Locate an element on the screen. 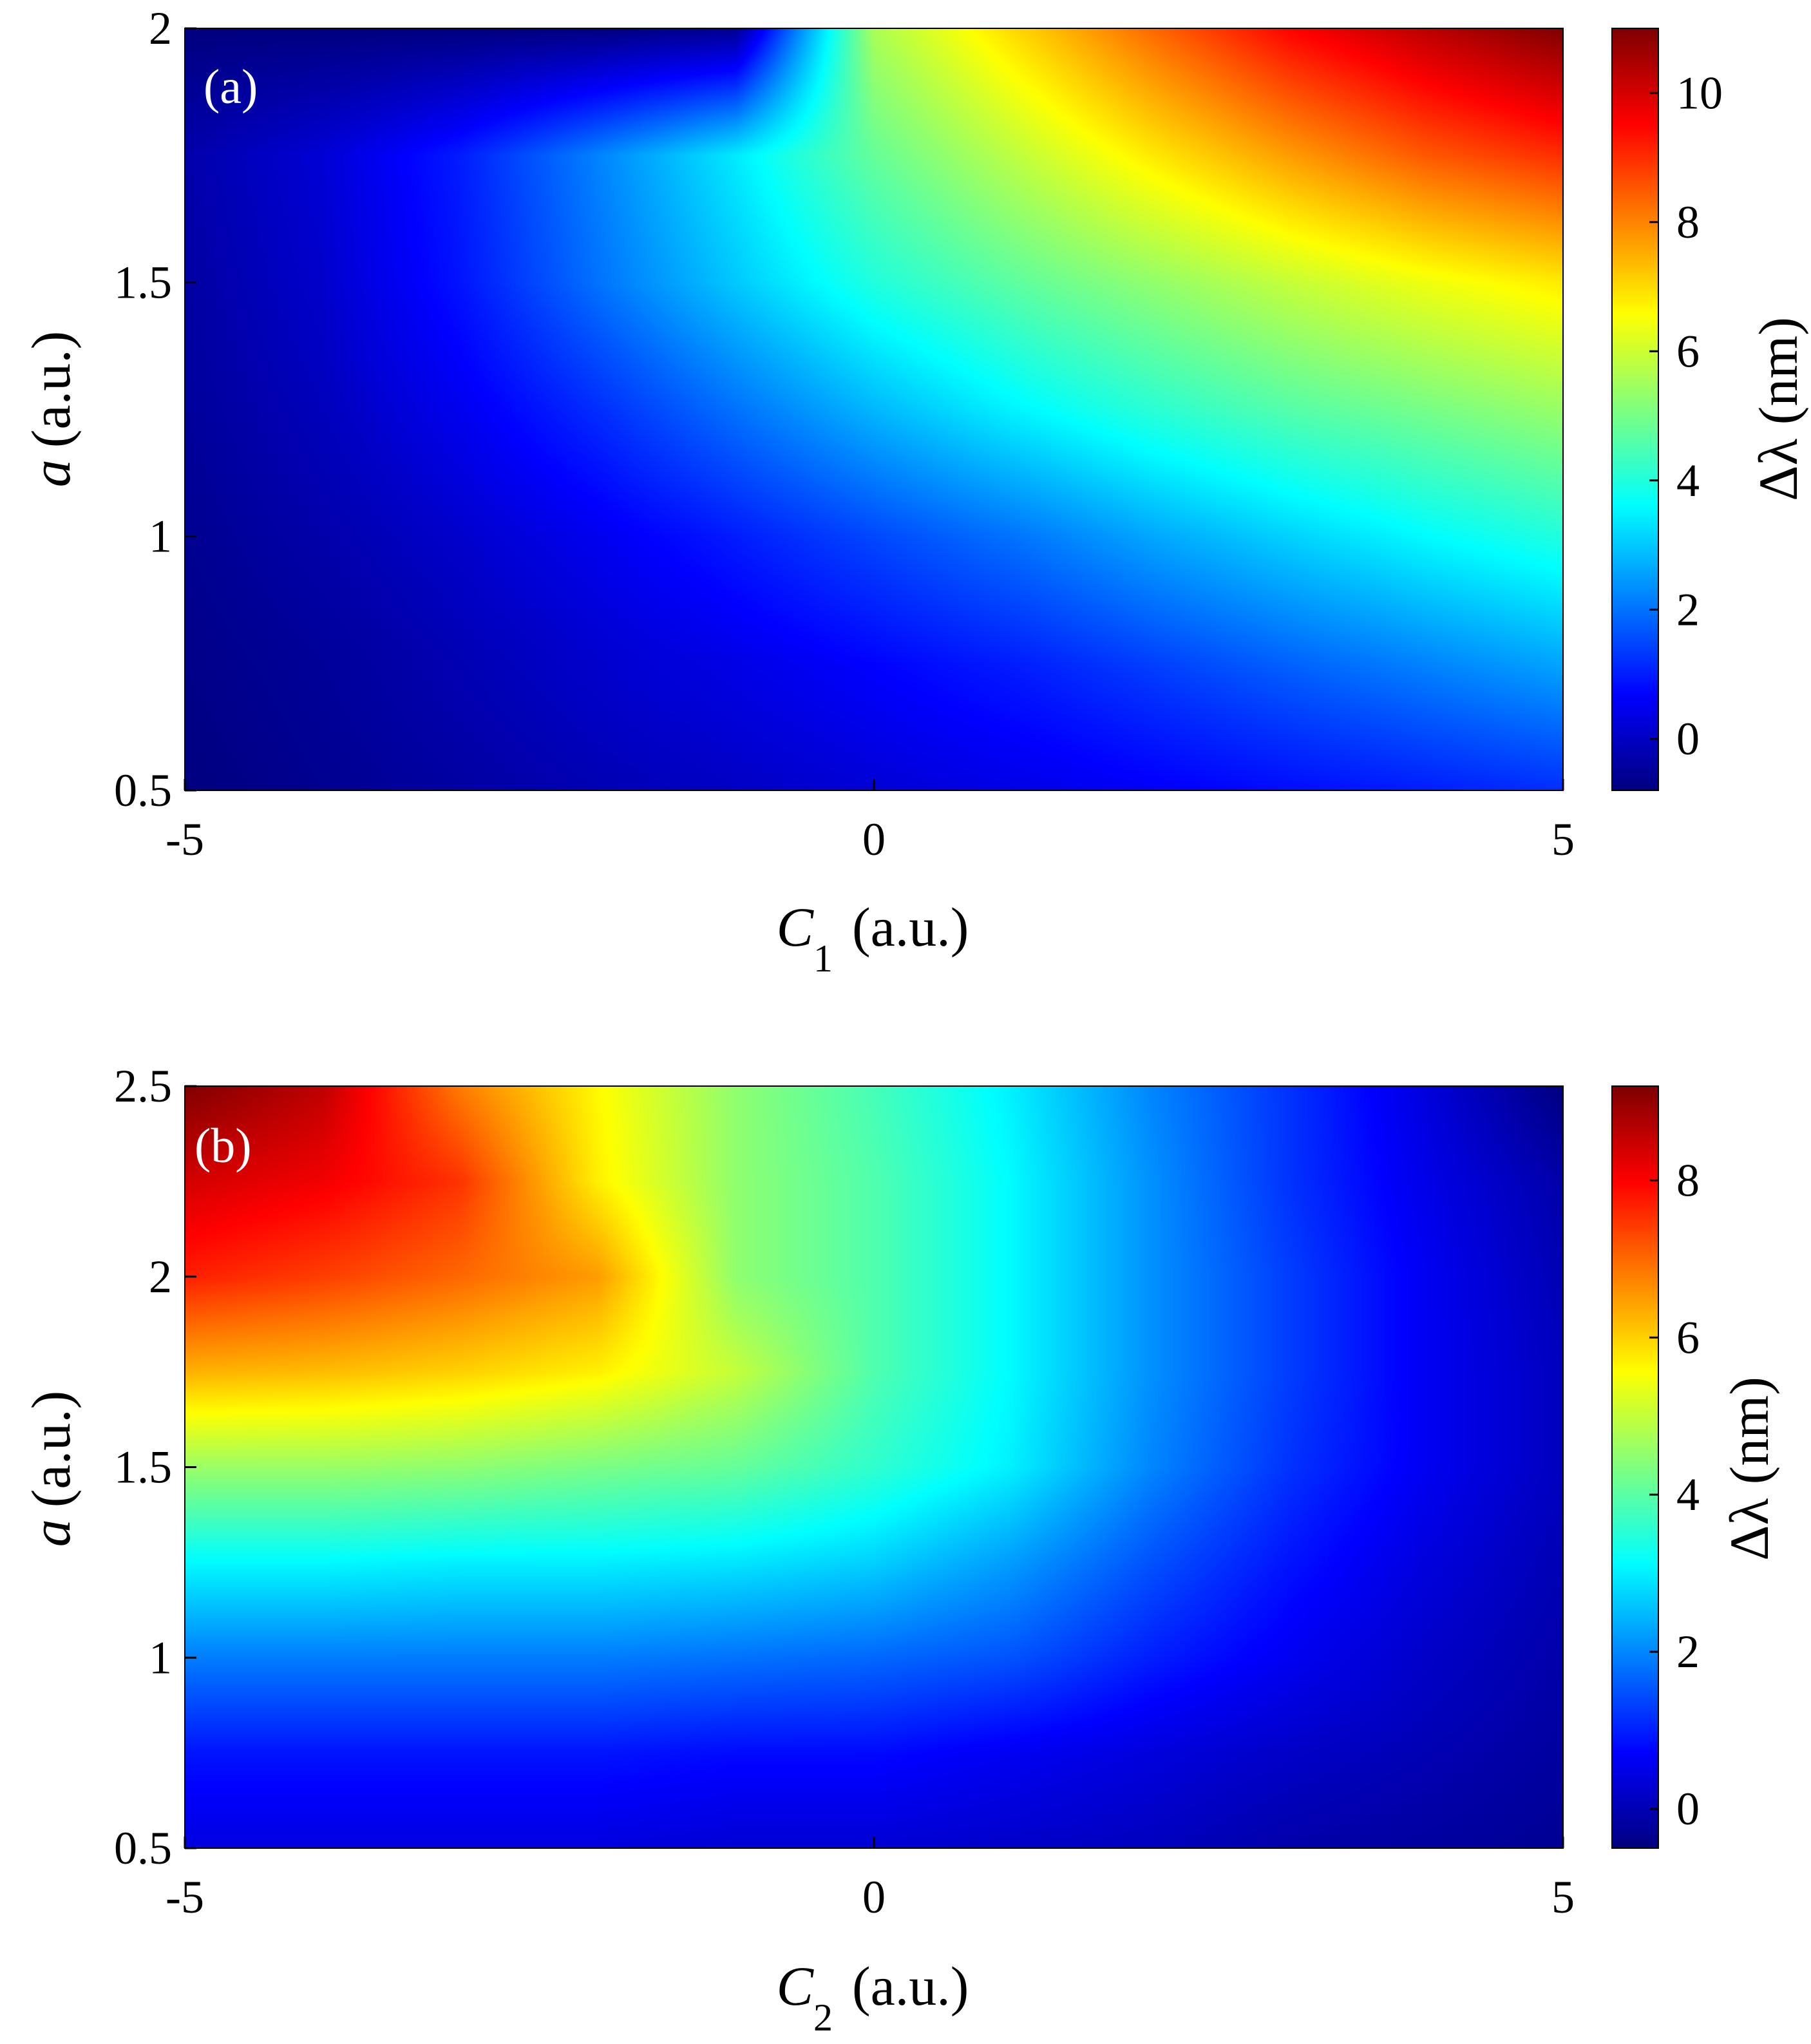 The width and height of the screenshot is (1811, 2044). colorbar-tick-label-a: 10 is located at coordinates (1699, 93).